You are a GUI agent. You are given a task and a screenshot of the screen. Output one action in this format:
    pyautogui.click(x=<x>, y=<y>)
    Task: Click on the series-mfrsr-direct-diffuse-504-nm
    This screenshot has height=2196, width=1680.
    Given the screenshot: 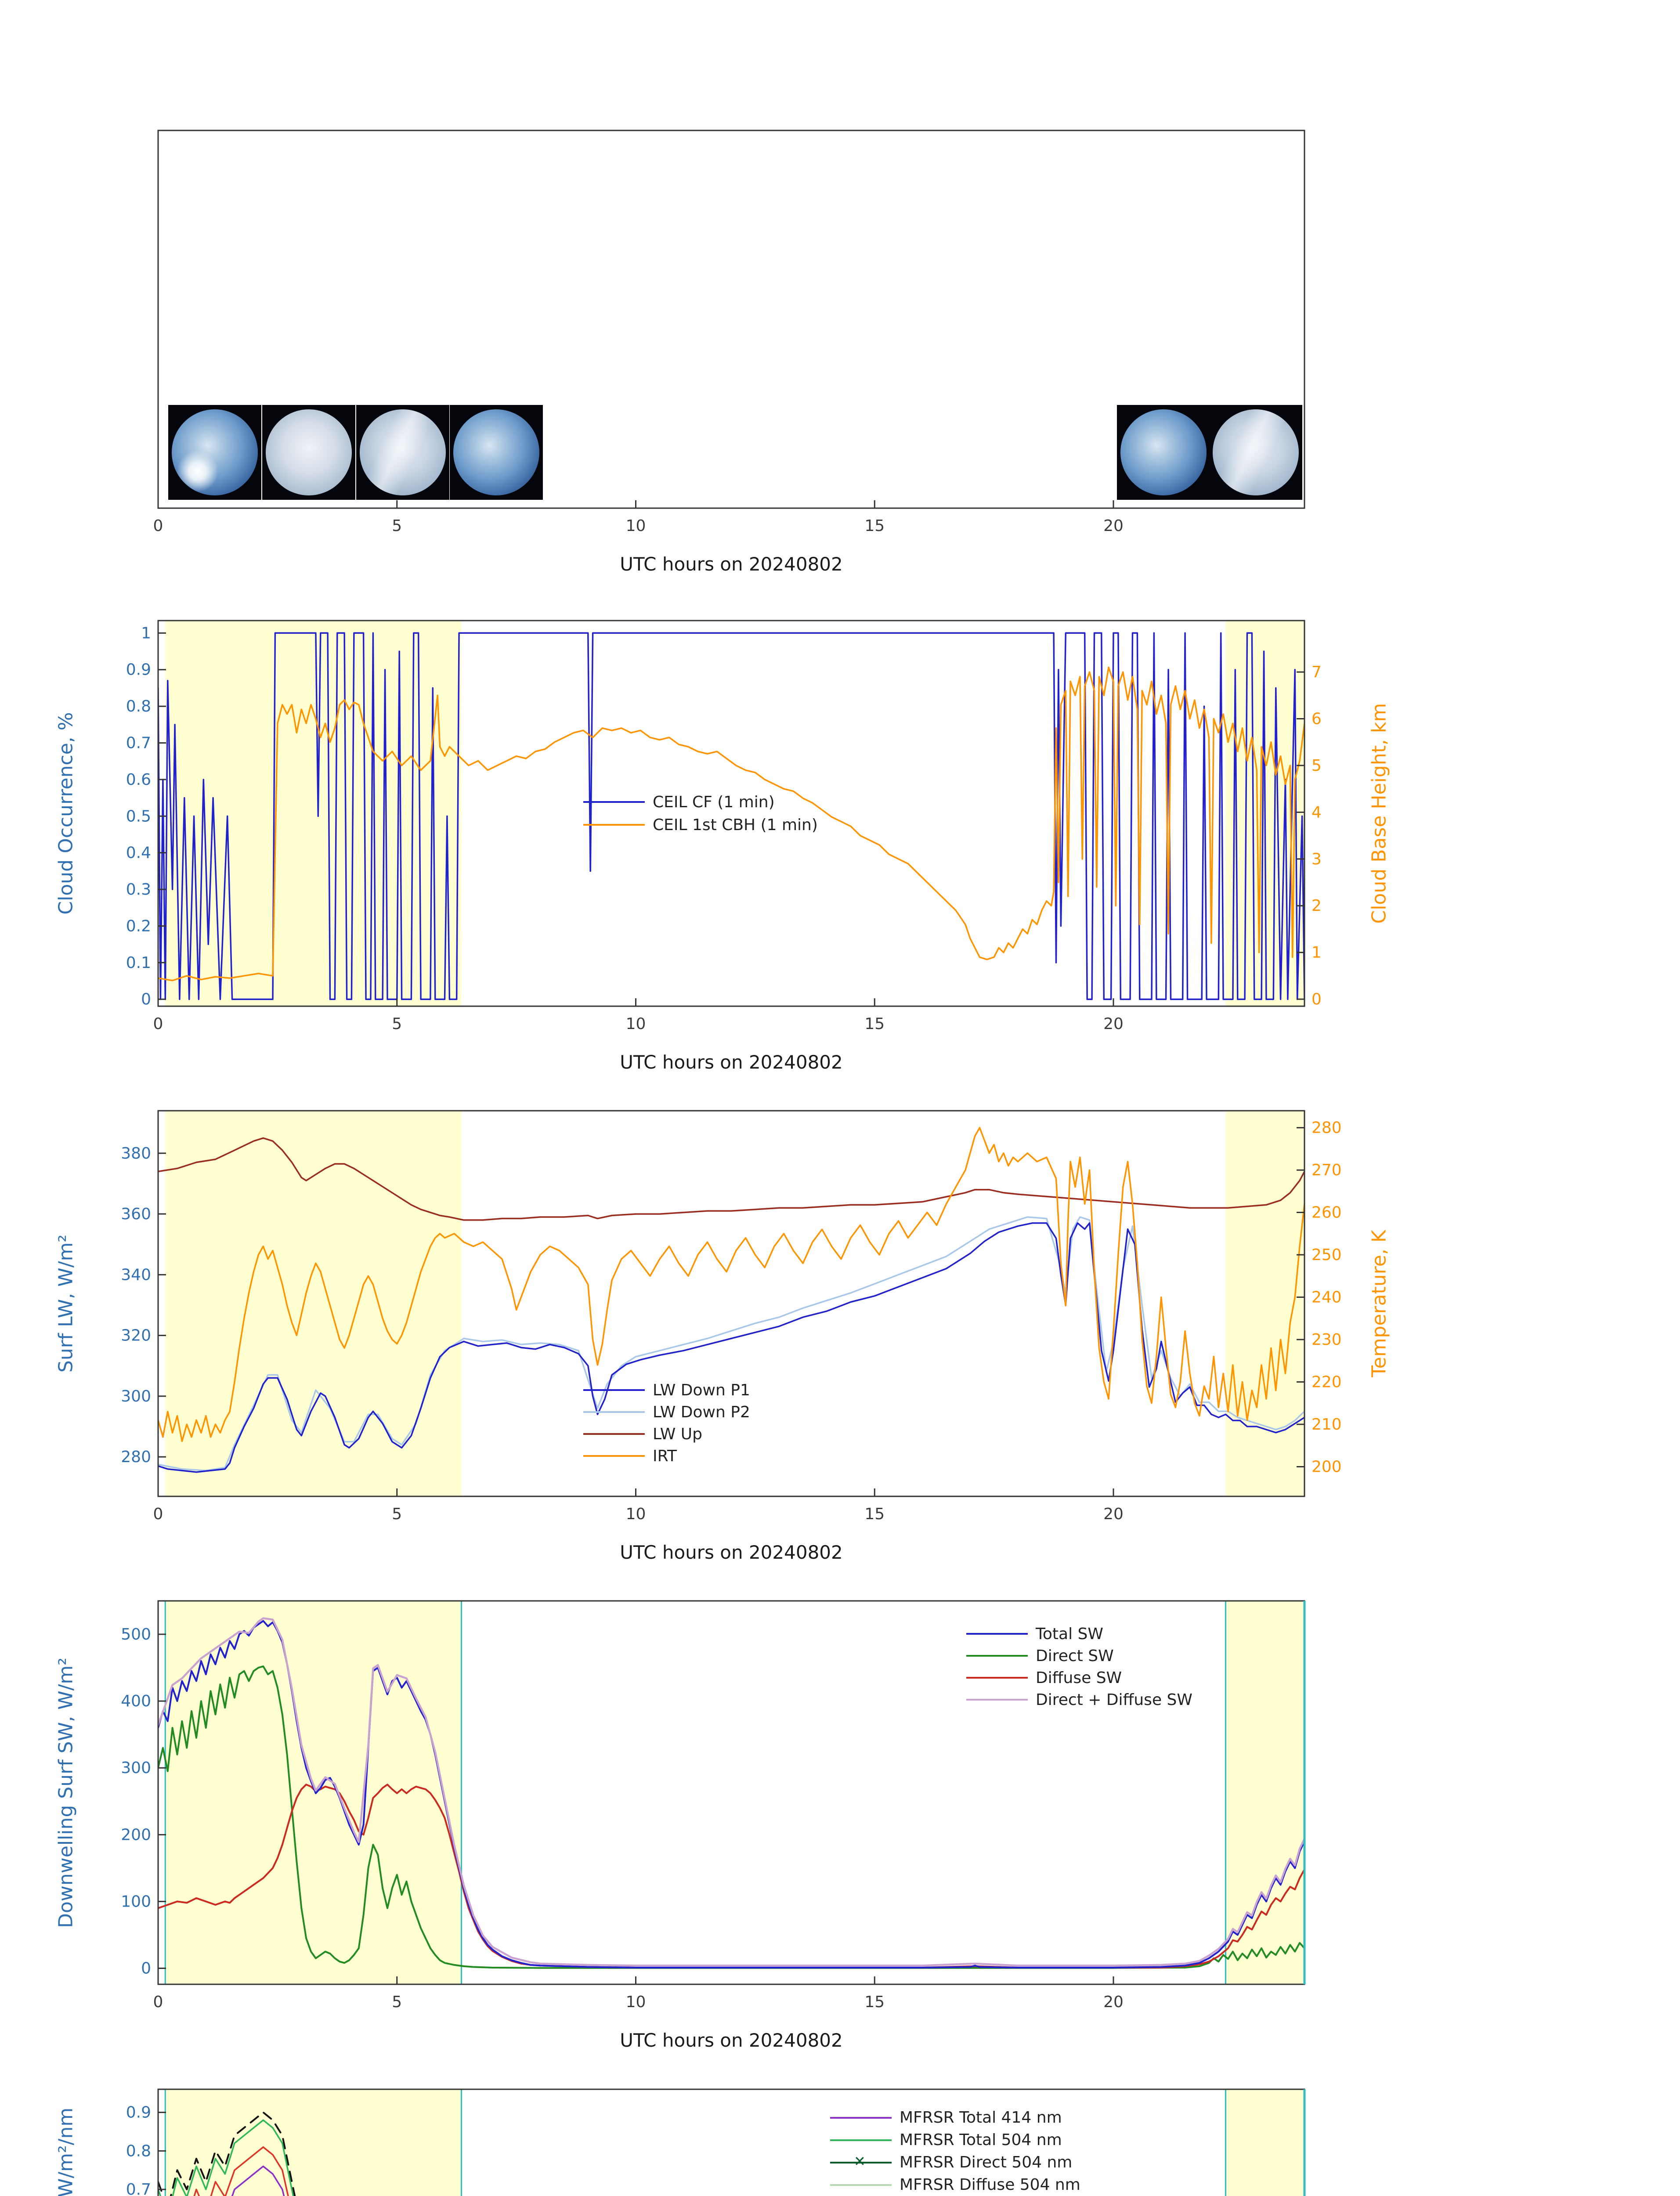 What is the action you would take?
    pyautogui.click(x=227, y=2153)
    